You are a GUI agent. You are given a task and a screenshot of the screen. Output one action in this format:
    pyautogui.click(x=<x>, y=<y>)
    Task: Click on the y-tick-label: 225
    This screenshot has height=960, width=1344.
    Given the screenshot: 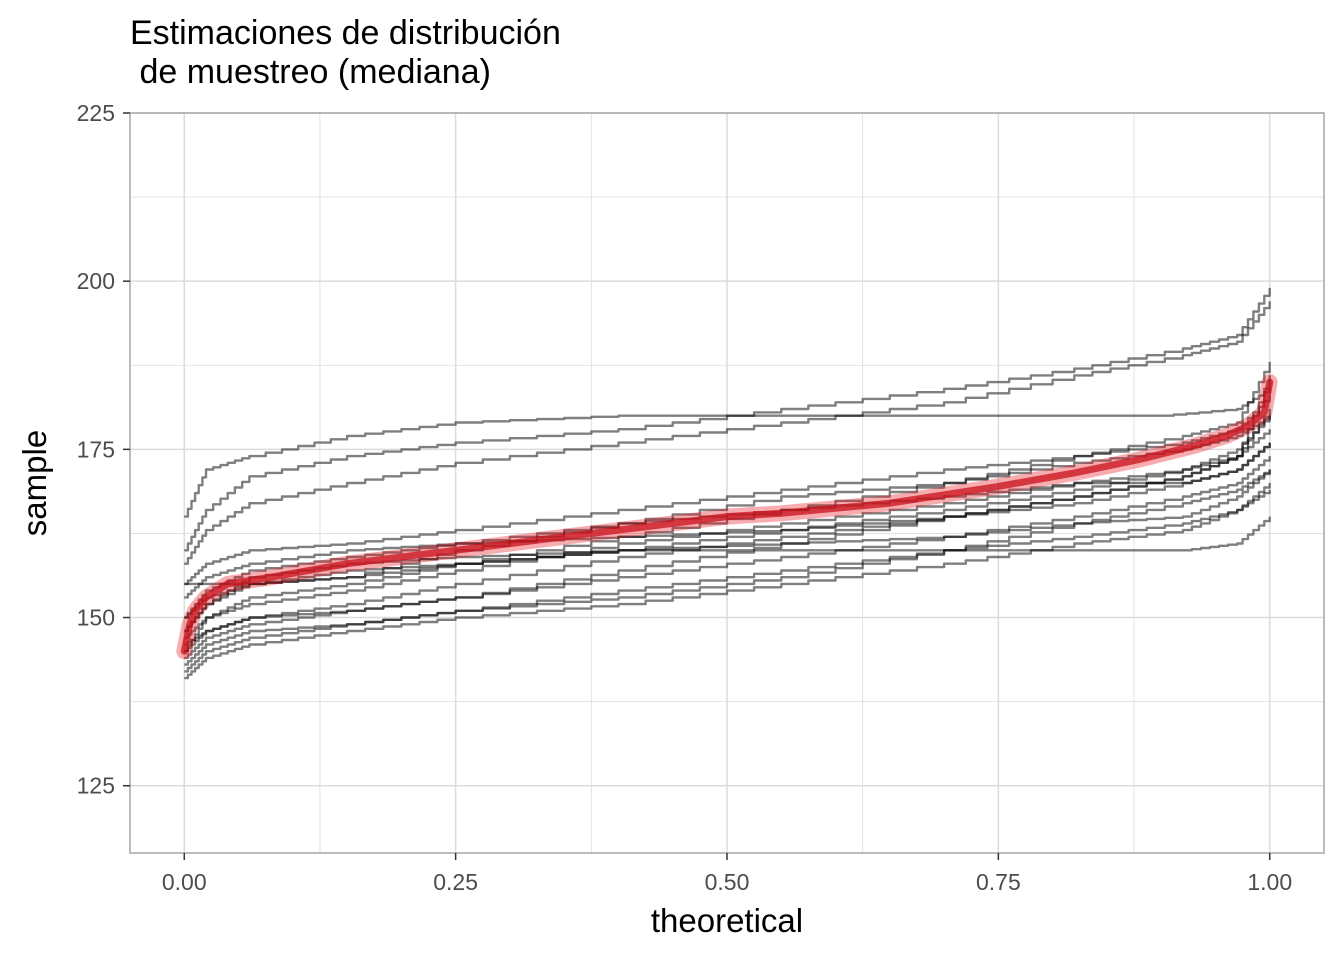 What is the action you would take?
    pyautogui.click(x=96, y=113)
    